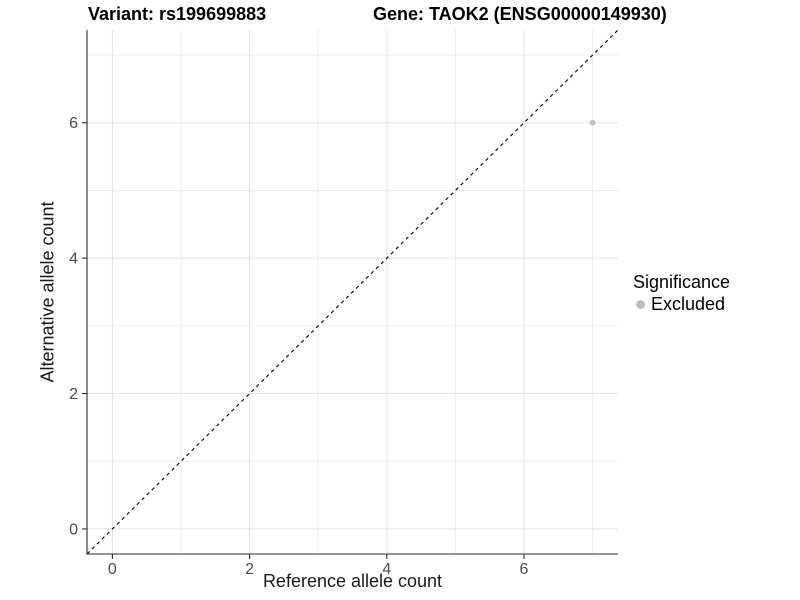  What do you see at coordinates (592, 122) in the screenshot?
I see `data-point` at bounding box center [592, 122].